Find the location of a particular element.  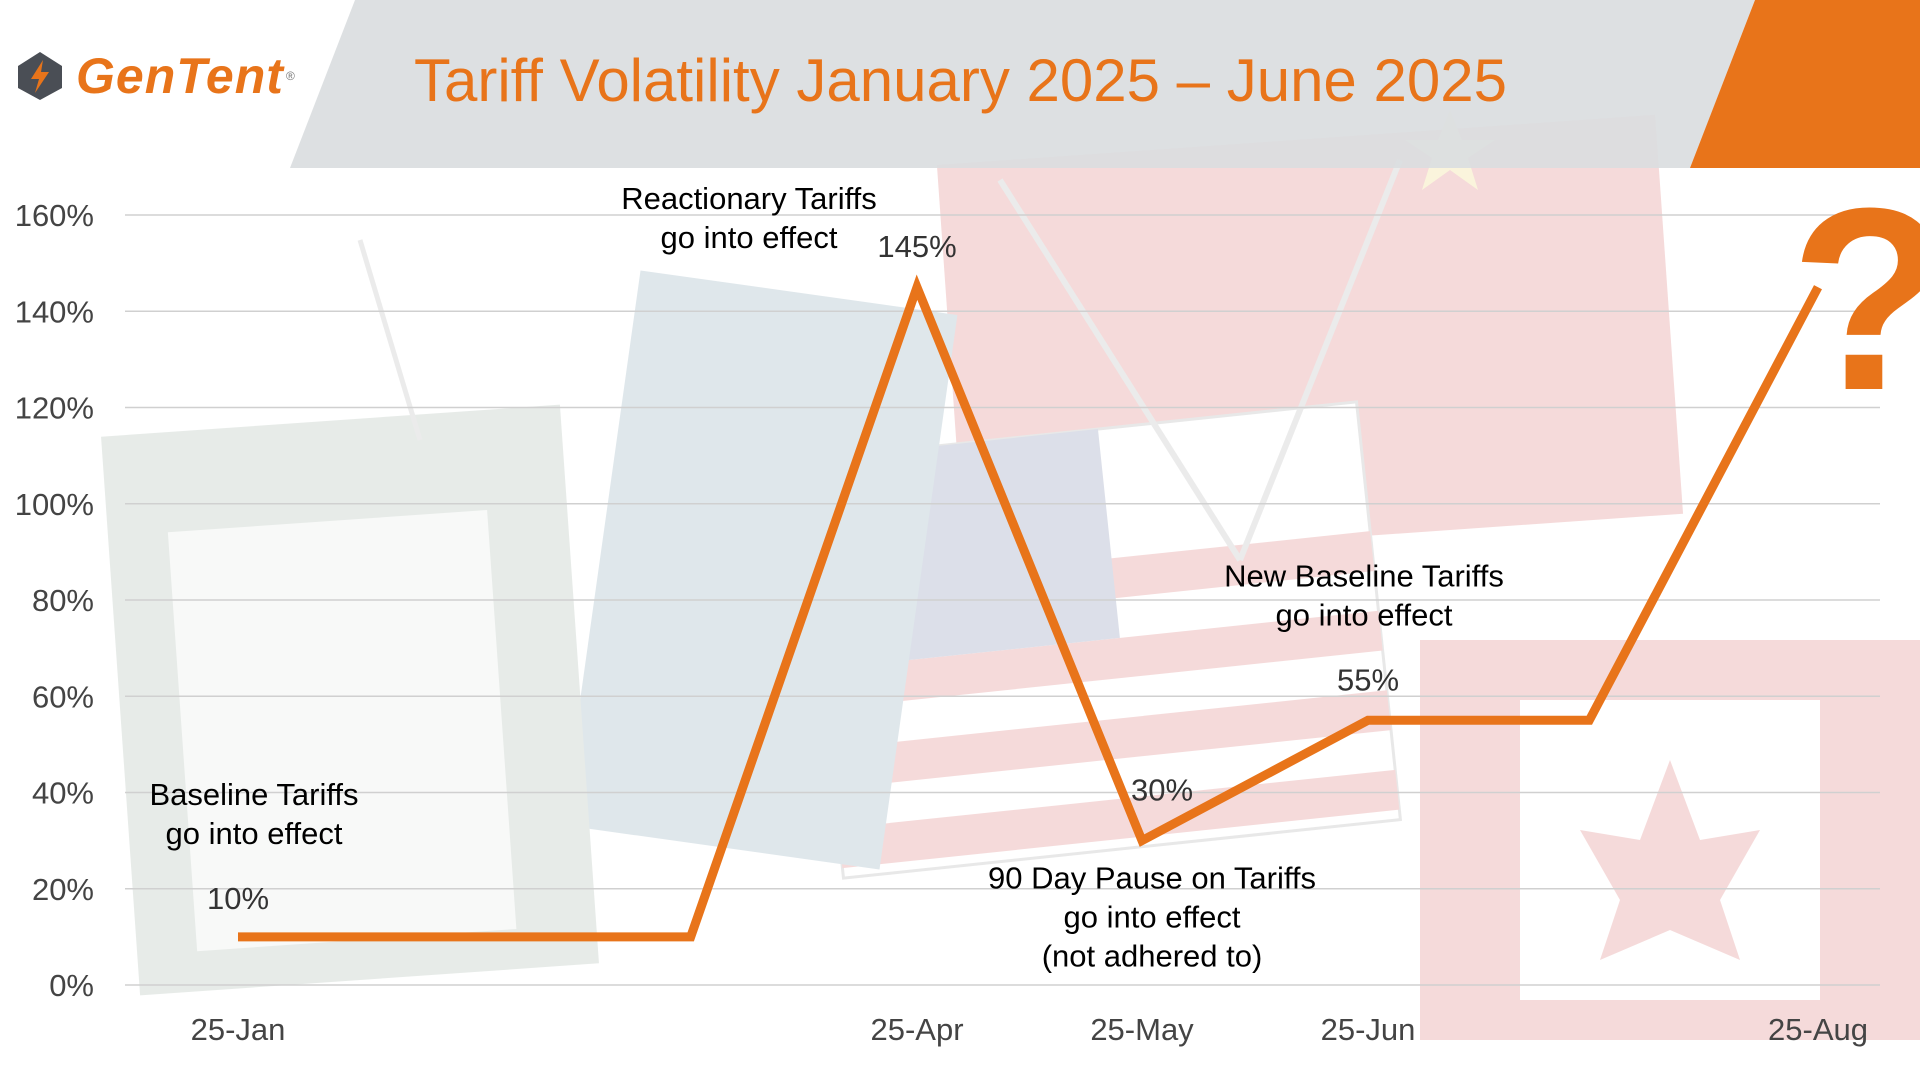

x-tick-label: 25-May is located at coordinates (1142, 1029).